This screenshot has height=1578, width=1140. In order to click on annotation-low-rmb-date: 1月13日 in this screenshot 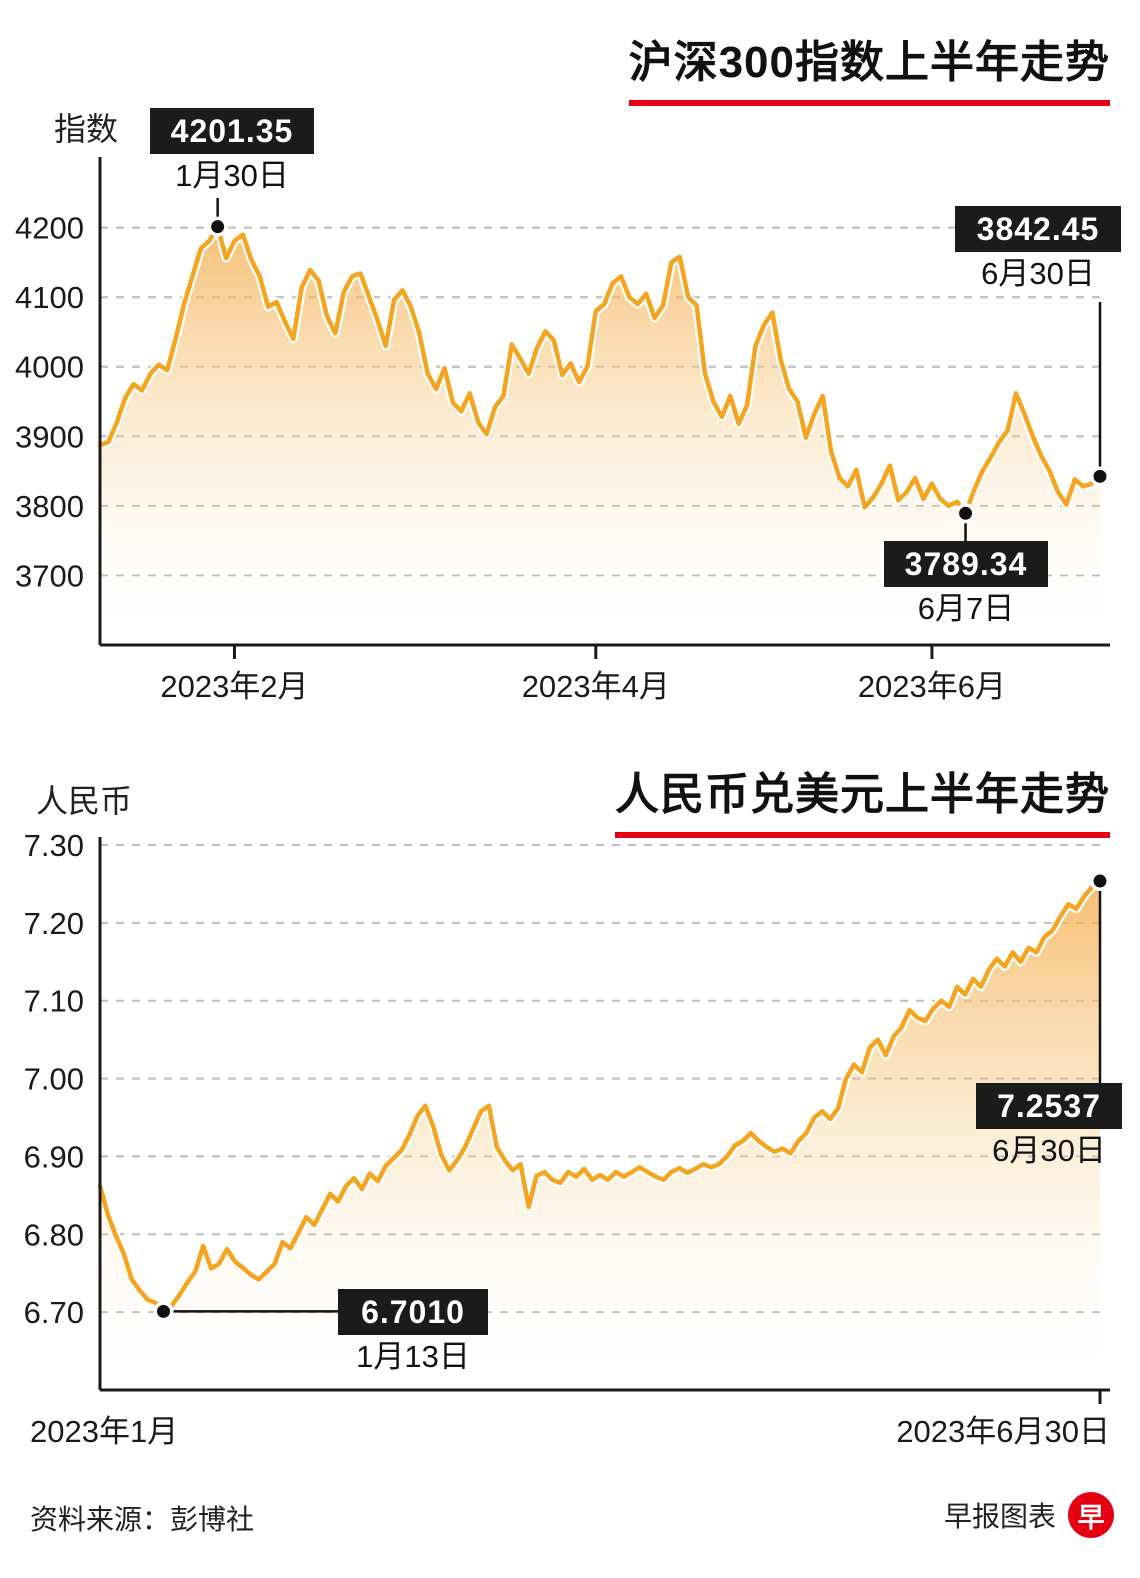, I will do `click(413, 1356)`.